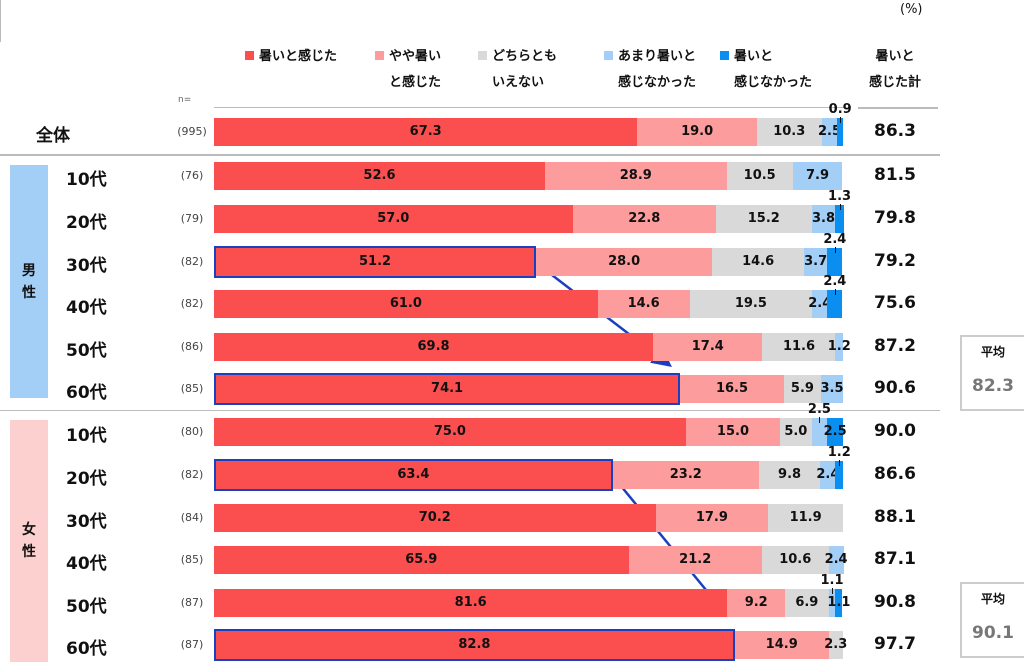 The image size is (1024, 669). What do you see at coordinates (29, 552) in the screenshot?
I see `group-label-char: 性` at bounding box center [29, 552].